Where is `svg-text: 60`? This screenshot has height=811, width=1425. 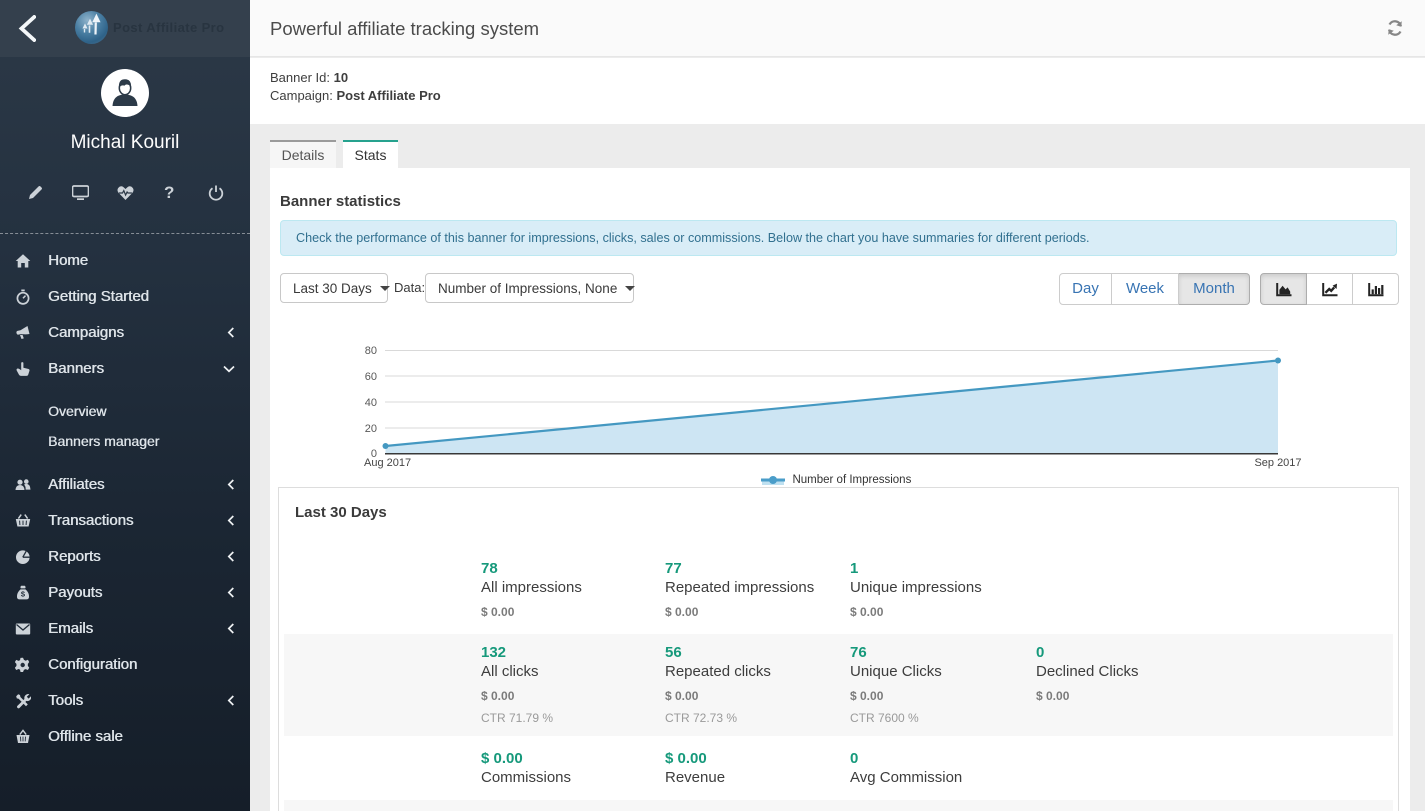
svg-text: 60 is located at coordinates (371, 377).